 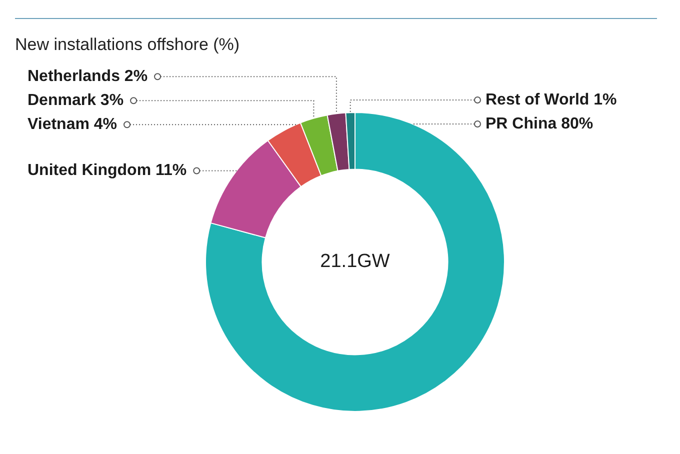 I want to click on slice-label: United Kingdom 11%, so click(x=107, y=171).